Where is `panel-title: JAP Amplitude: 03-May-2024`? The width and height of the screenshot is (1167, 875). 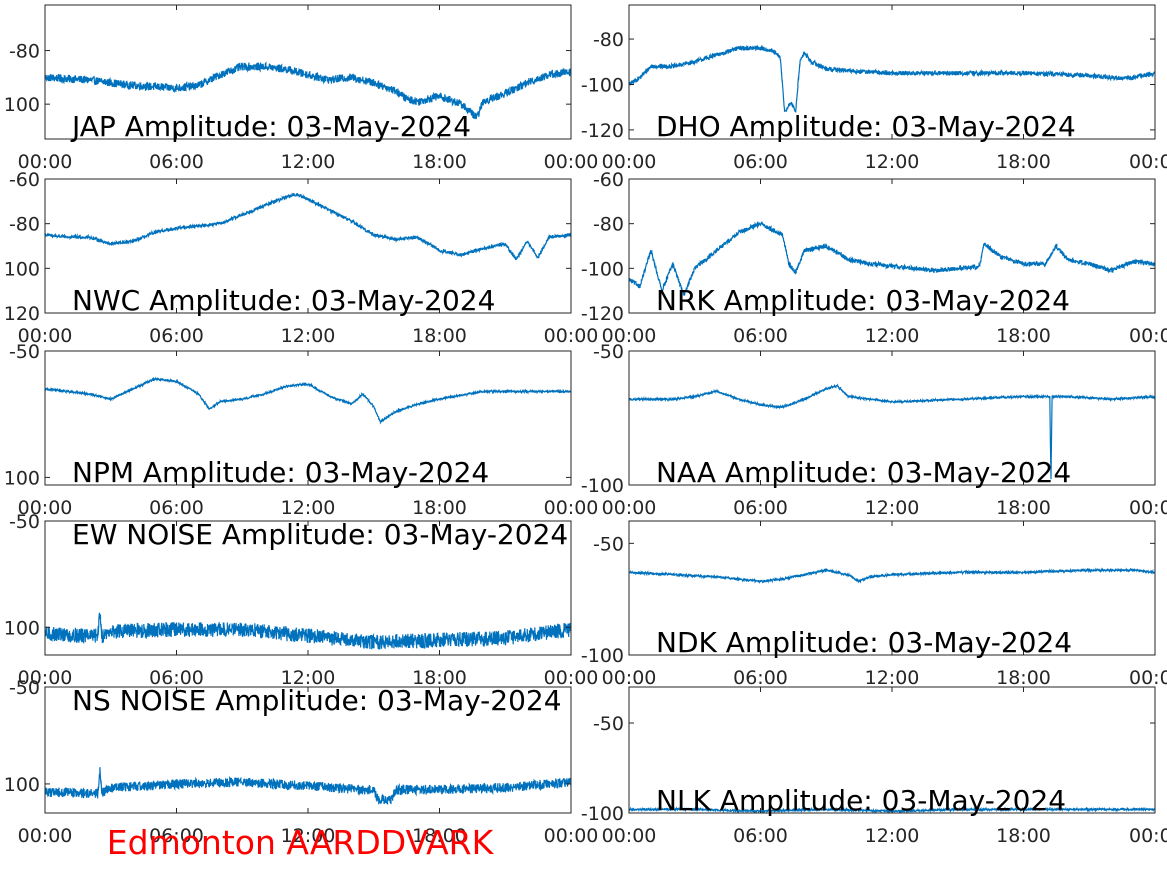
panel-title: JAP Amplitude: 03-May-2024 is located at coordinates (270, 126).